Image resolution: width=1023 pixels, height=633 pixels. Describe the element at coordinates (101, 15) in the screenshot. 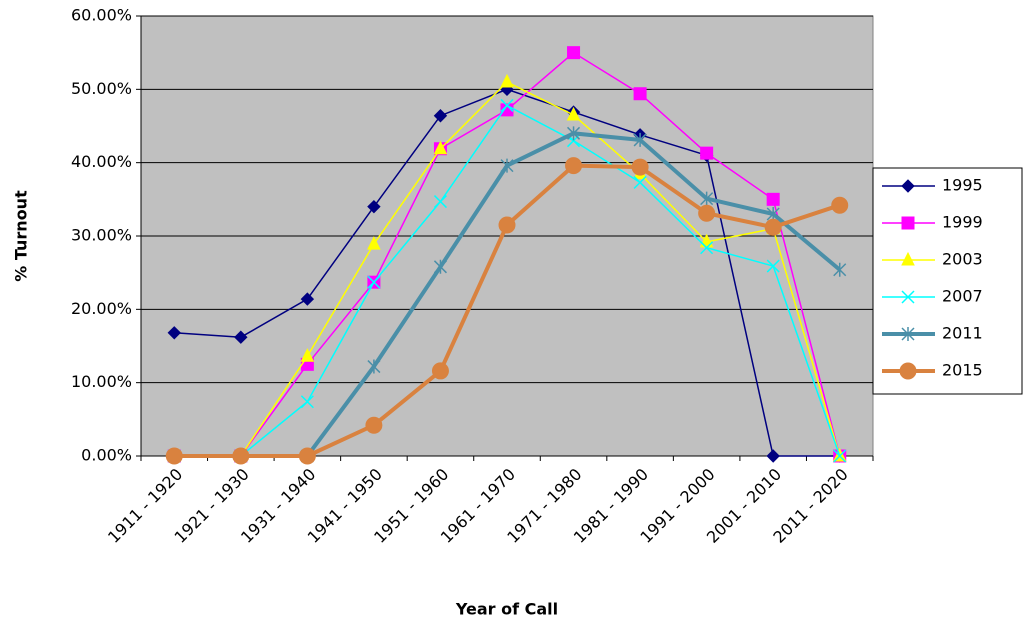

I see `y-tick-label: 60.00%` at that location.